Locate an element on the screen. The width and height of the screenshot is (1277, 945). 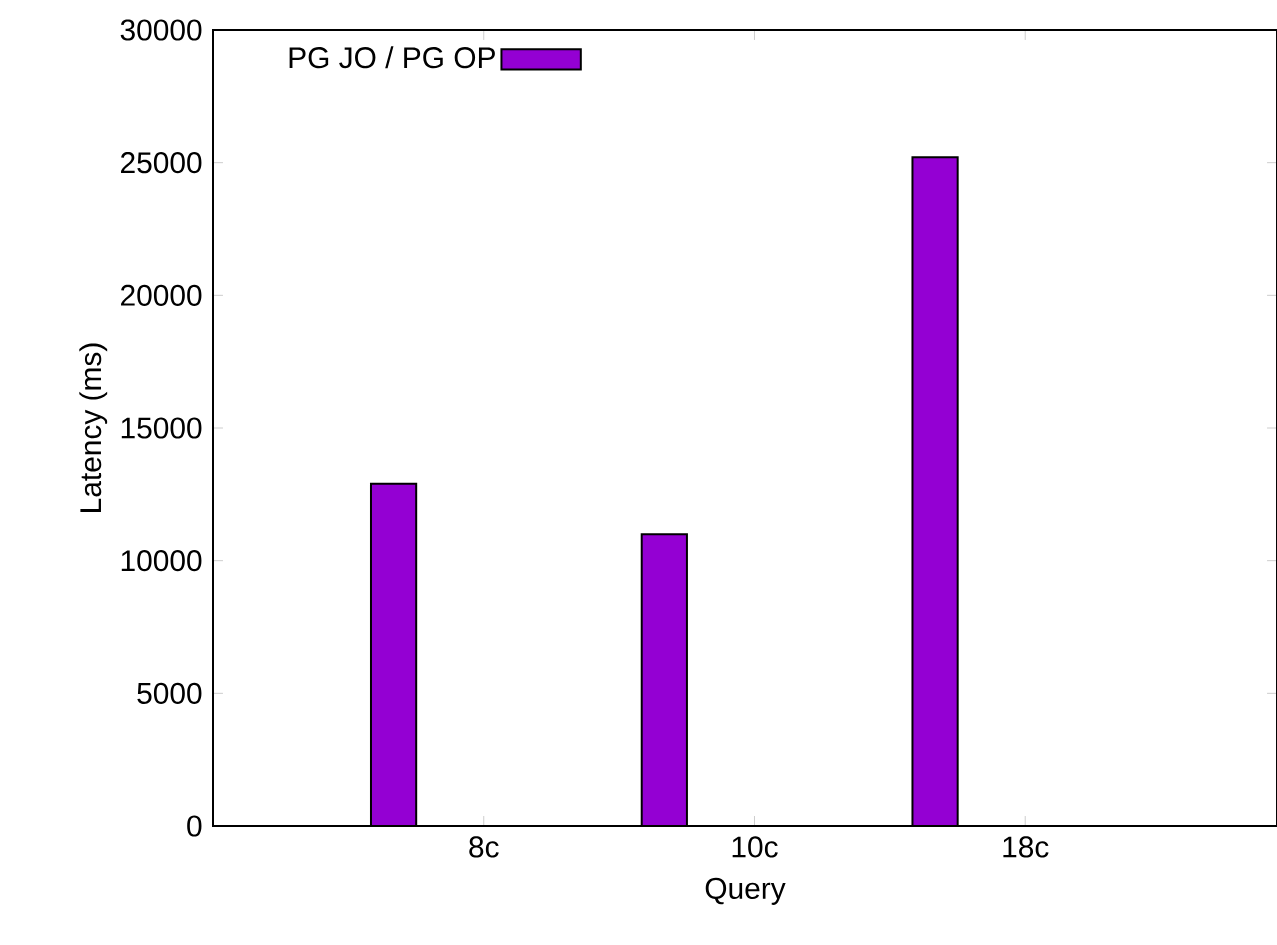
y-tick-label: 10000 is located at coordinates (161, 561).